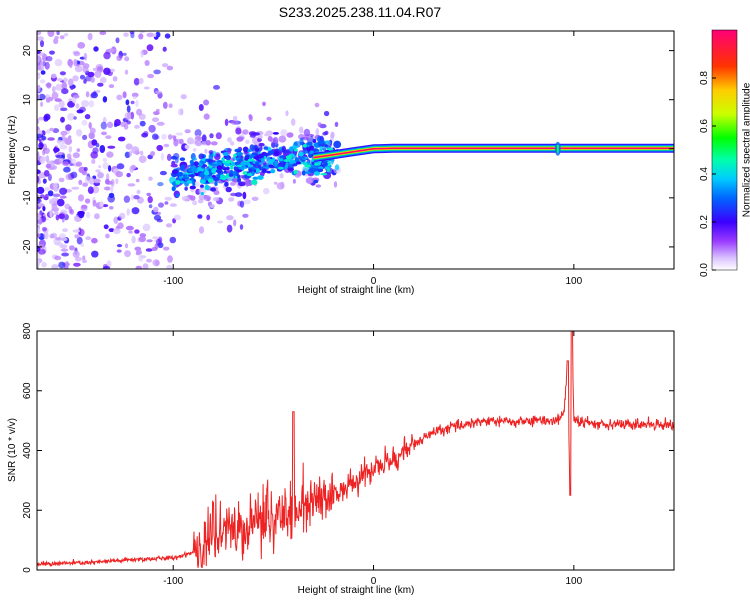 The height and width of the screenshot is (600, 750). Describe the element at coordinates (27, 197) in the screenshot. I see `spectrogram-ytick-label: -10` at that location.